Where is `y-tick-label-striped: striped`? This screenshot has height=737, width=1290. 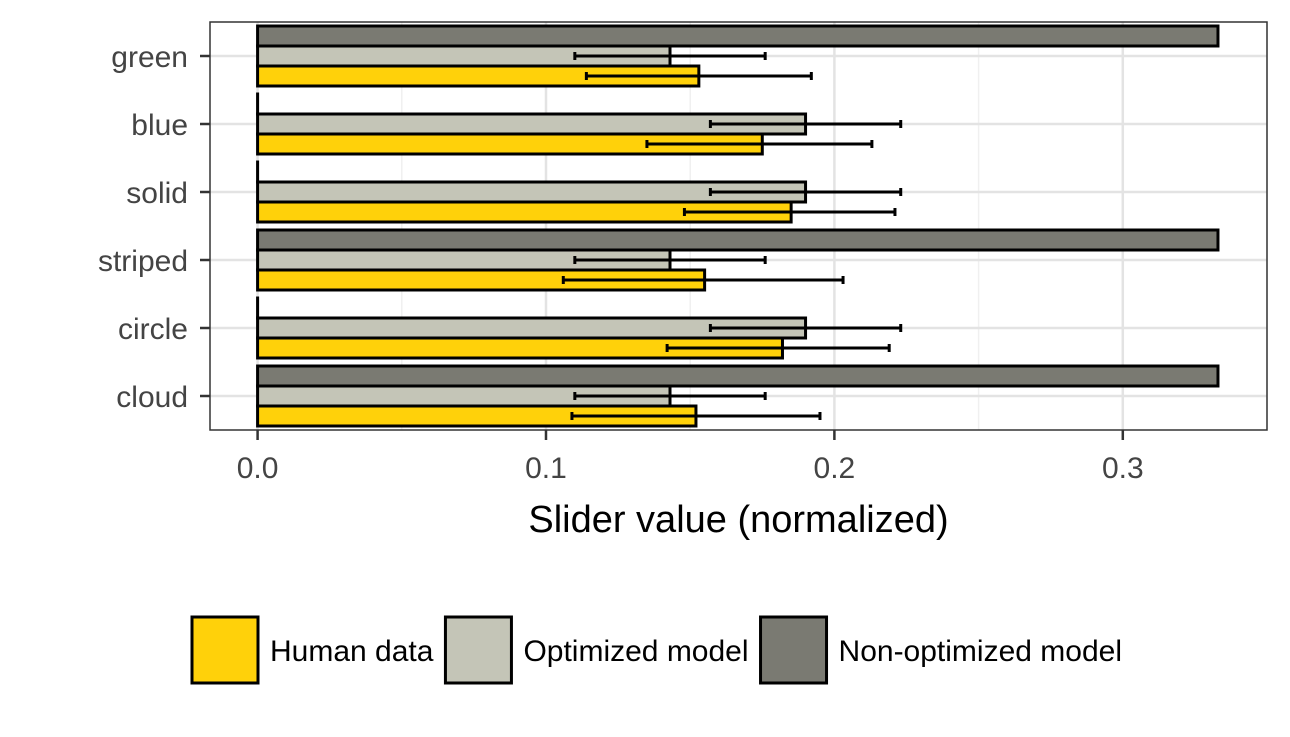 y-tick-label-striped: striped is located at coordinates (143, 261).